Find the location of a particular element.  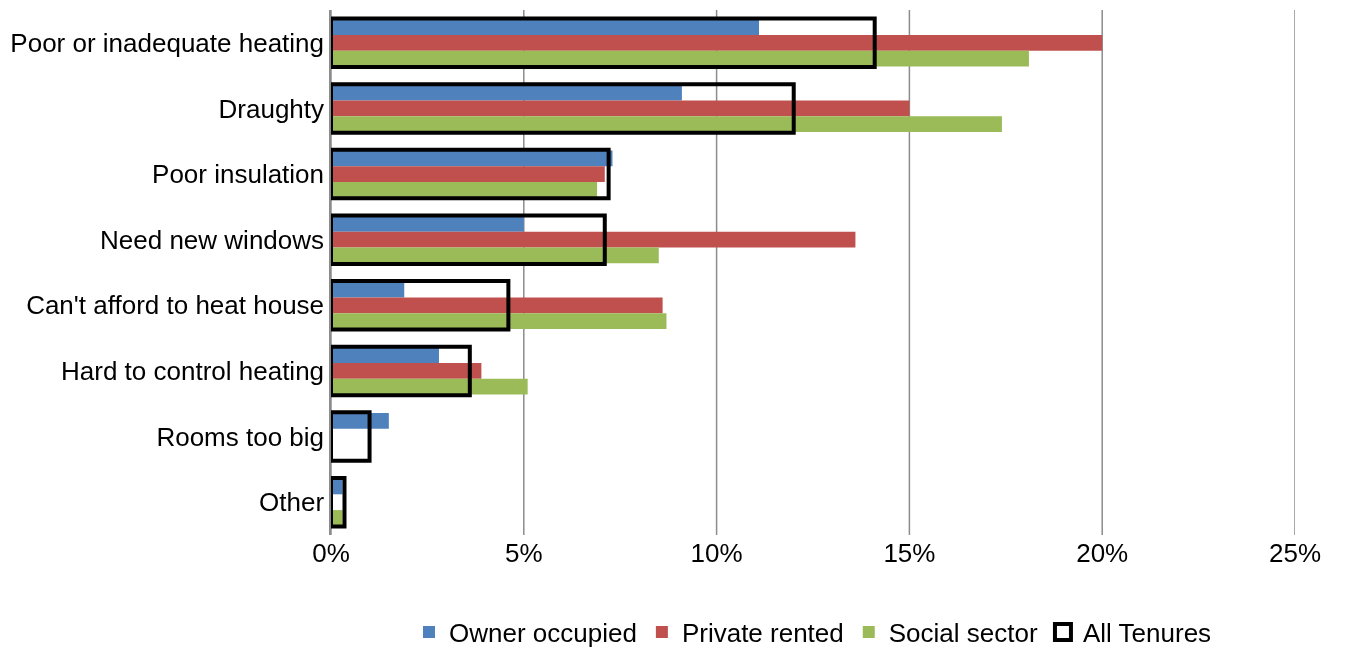

y-tick-label: Rooms too big is located at coordinates (240, 436).